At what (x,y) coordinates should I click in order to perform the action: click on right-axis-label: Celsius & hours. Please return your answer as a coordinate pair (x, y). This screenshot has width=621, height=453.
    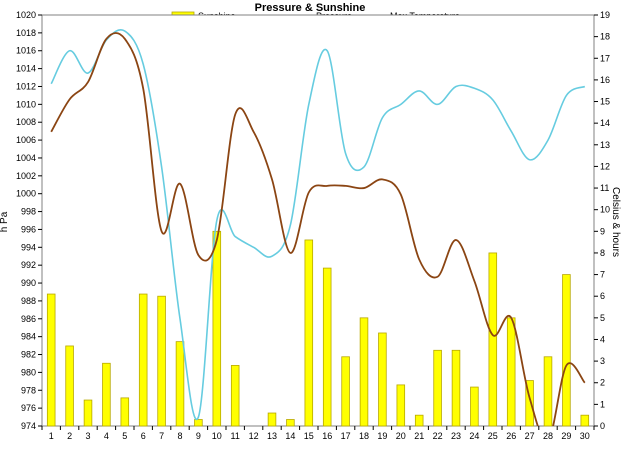
    Looking at the image, I should click on (615, 222).